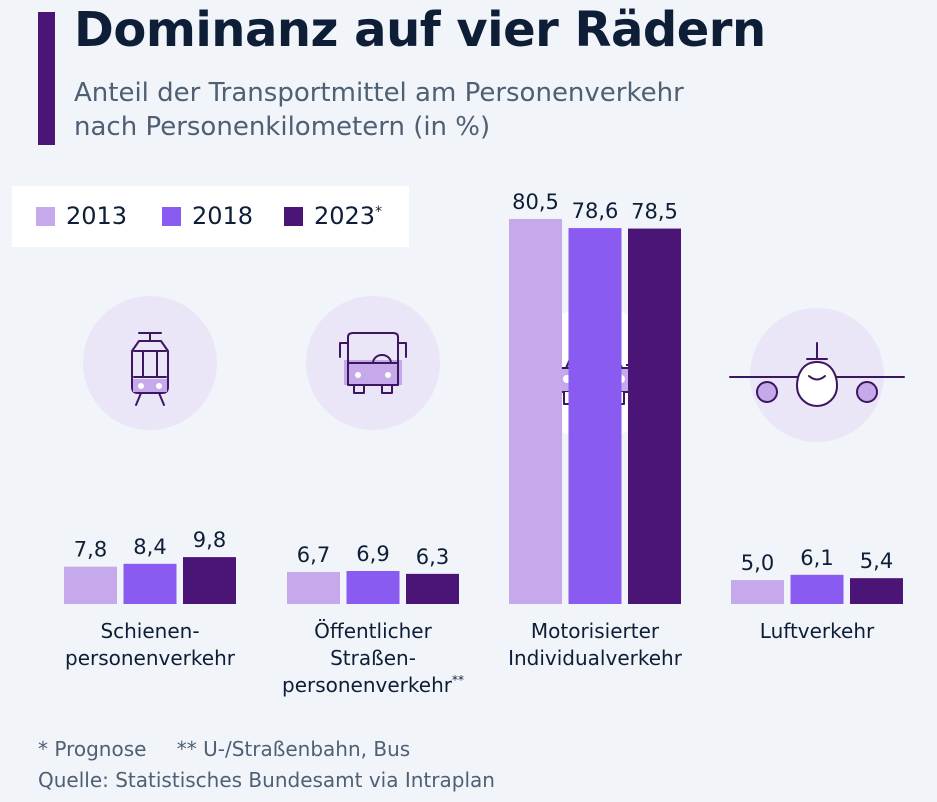  Describe the element at coordinates (223, 216) in the screenshot. I see `legend-label-2018: 2018` at that location.